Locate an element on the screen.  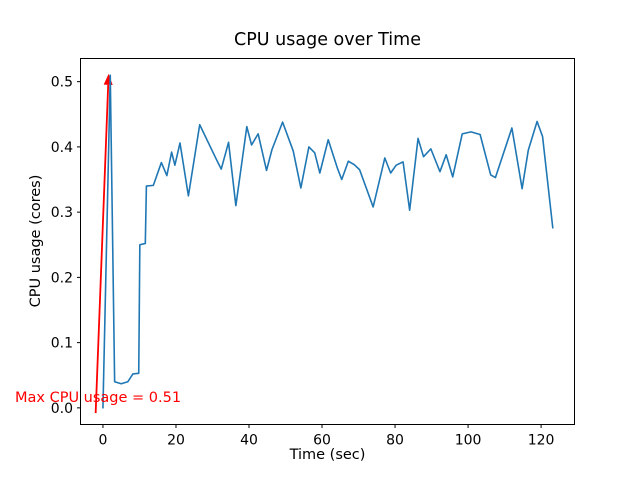
annotation-arrow-line is located at coordinates (102, 249).